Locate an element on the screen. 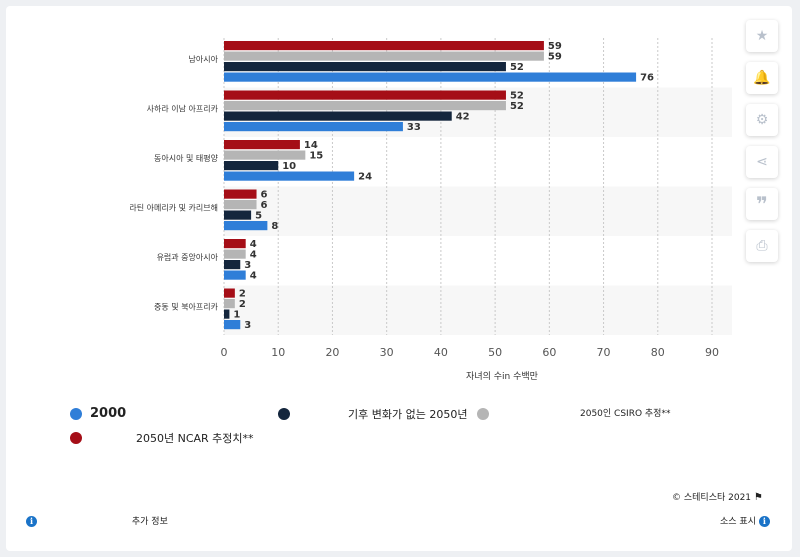 This screenshot has height=557, width=800. legend-label: 2050년 NCAR 추정치** is located at coordinates (195, 438).